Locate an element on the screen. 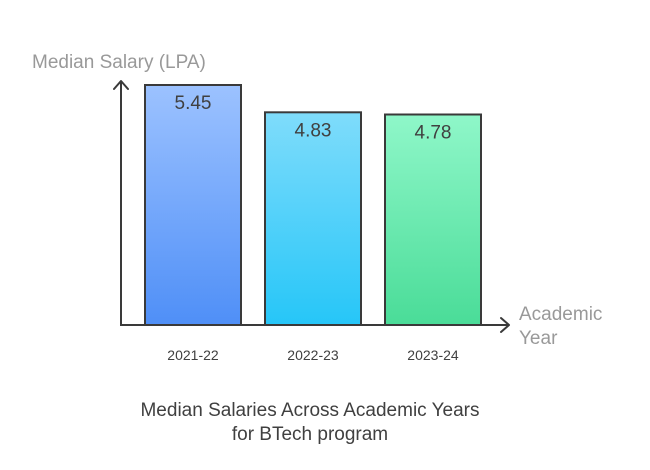 The image size is (650, 470). bar-value-label: 4.83 is located at coordinates (313, 130).